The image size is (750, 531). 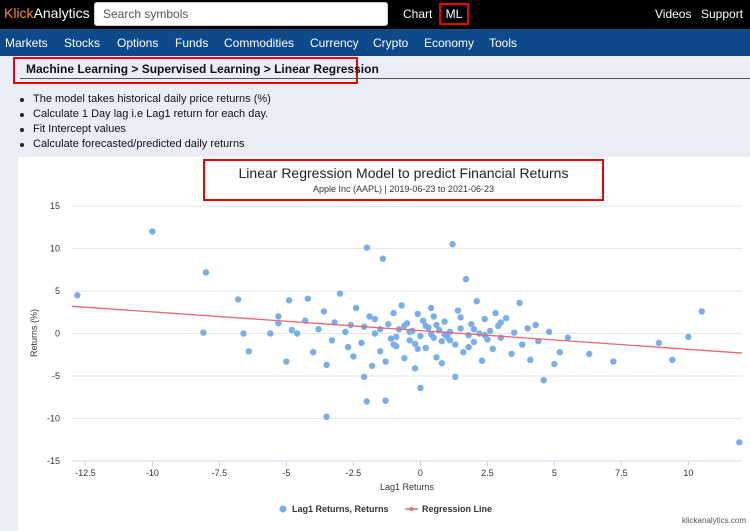 I want to click on nav-crypto: Crypto, so click(x=391, y=43).